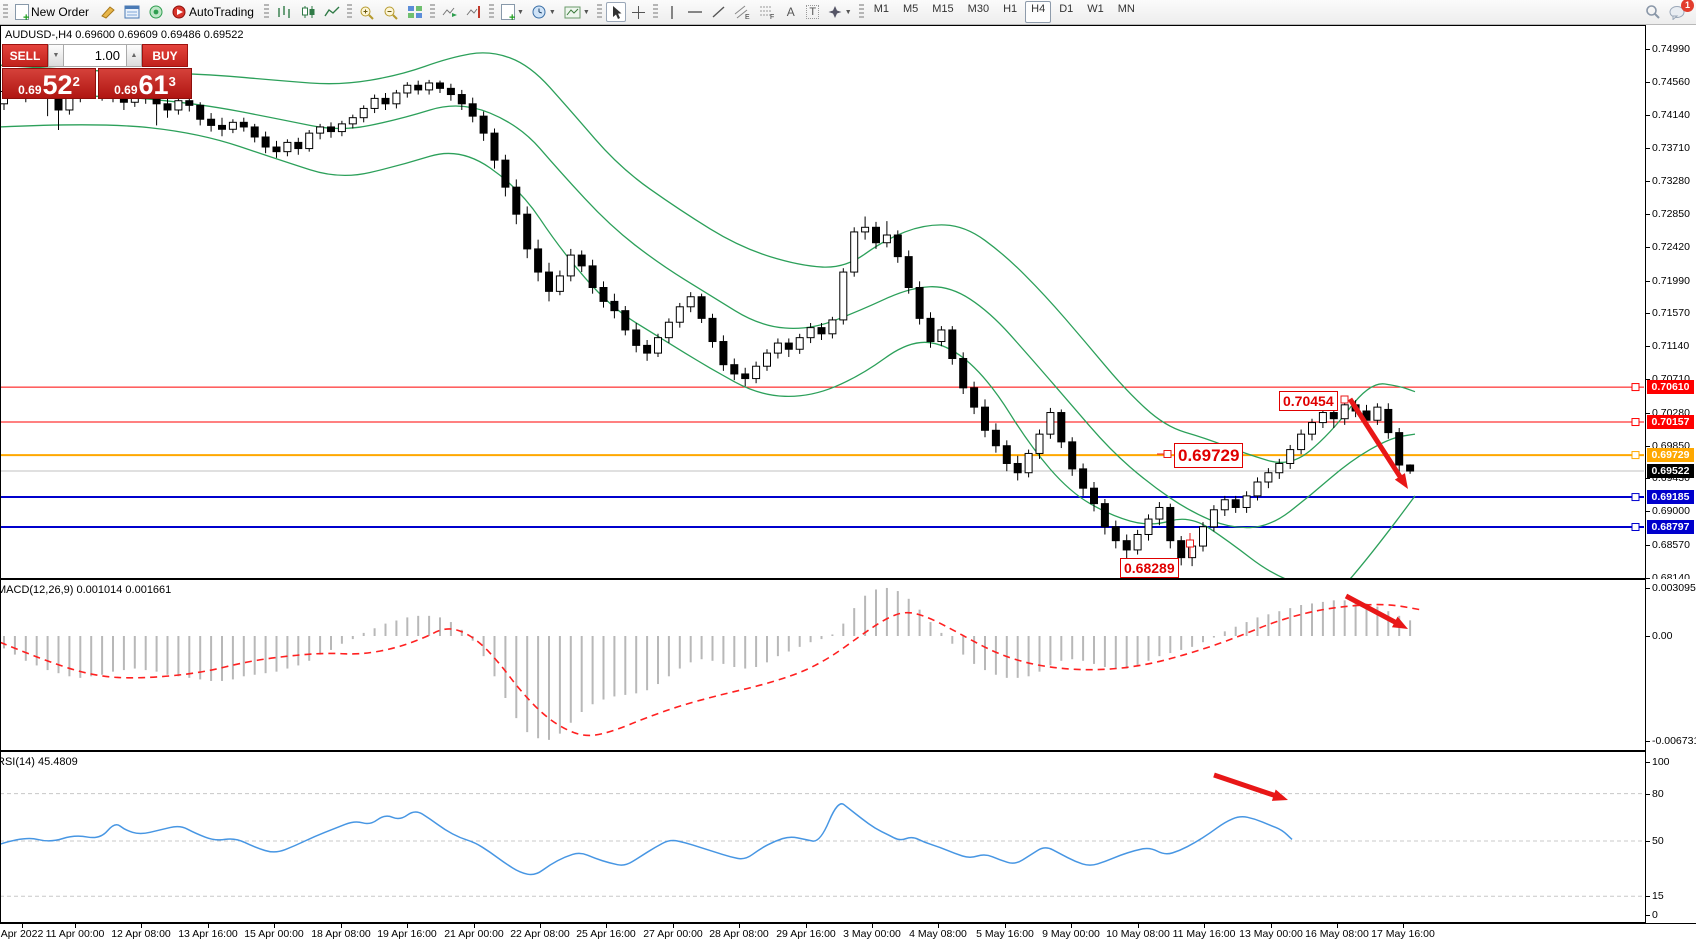  What do you see at coordinates (1126, 9) in the screenshot?
I see `timeframe-mn: MN` at bounding box center [1126, 9].